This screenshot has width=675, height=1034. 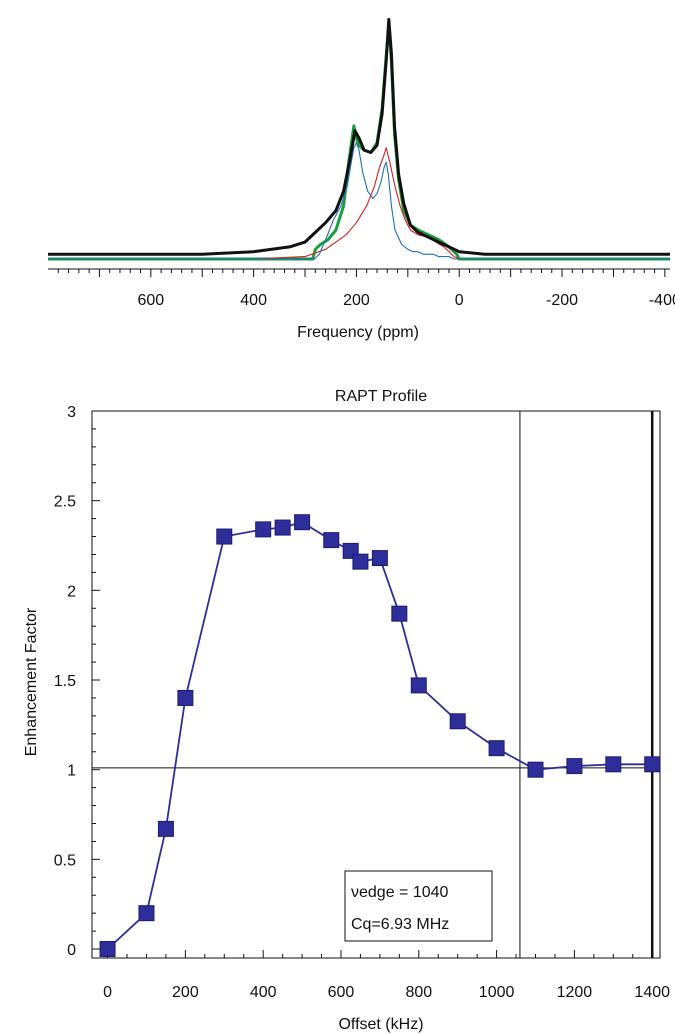 I want to click on x-tick-label: 1400, so click(x=652, y=992).